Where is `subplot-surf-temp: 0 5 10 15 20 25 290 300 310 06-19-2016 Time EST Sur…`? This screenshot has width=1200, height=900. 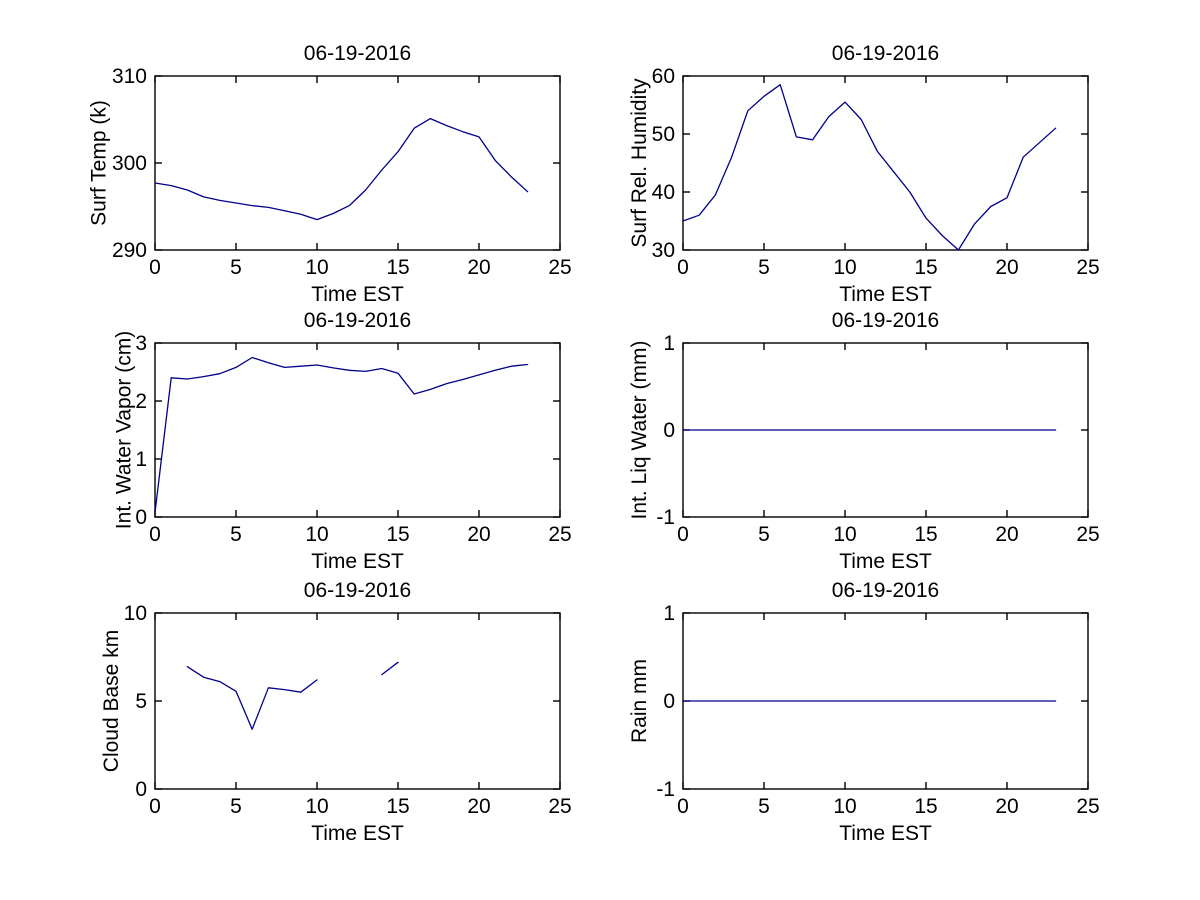
subplot-surf-temp: 0 5 10 15 20 25 290 300 310 06-19-2016 Time EST Sur… is located at coordinates (330, 174).